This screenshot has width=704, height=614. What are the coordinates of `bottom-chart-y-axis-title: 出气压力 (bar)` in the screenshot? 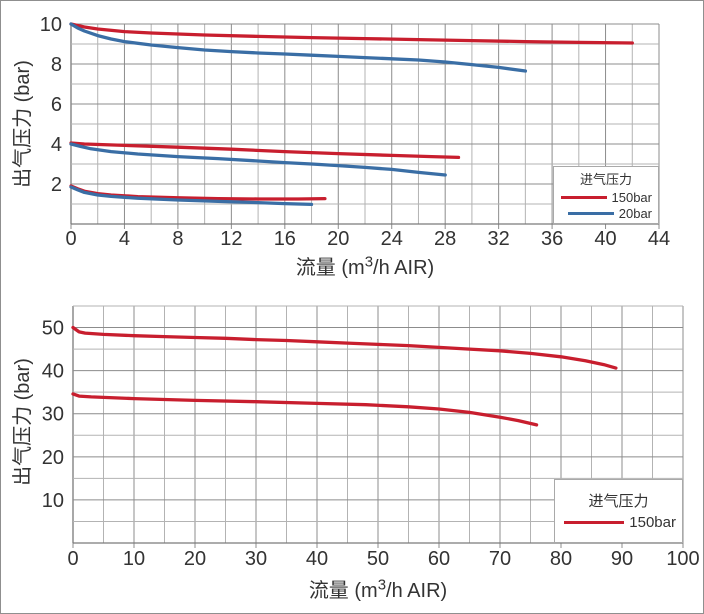 It's located at (23, 422).